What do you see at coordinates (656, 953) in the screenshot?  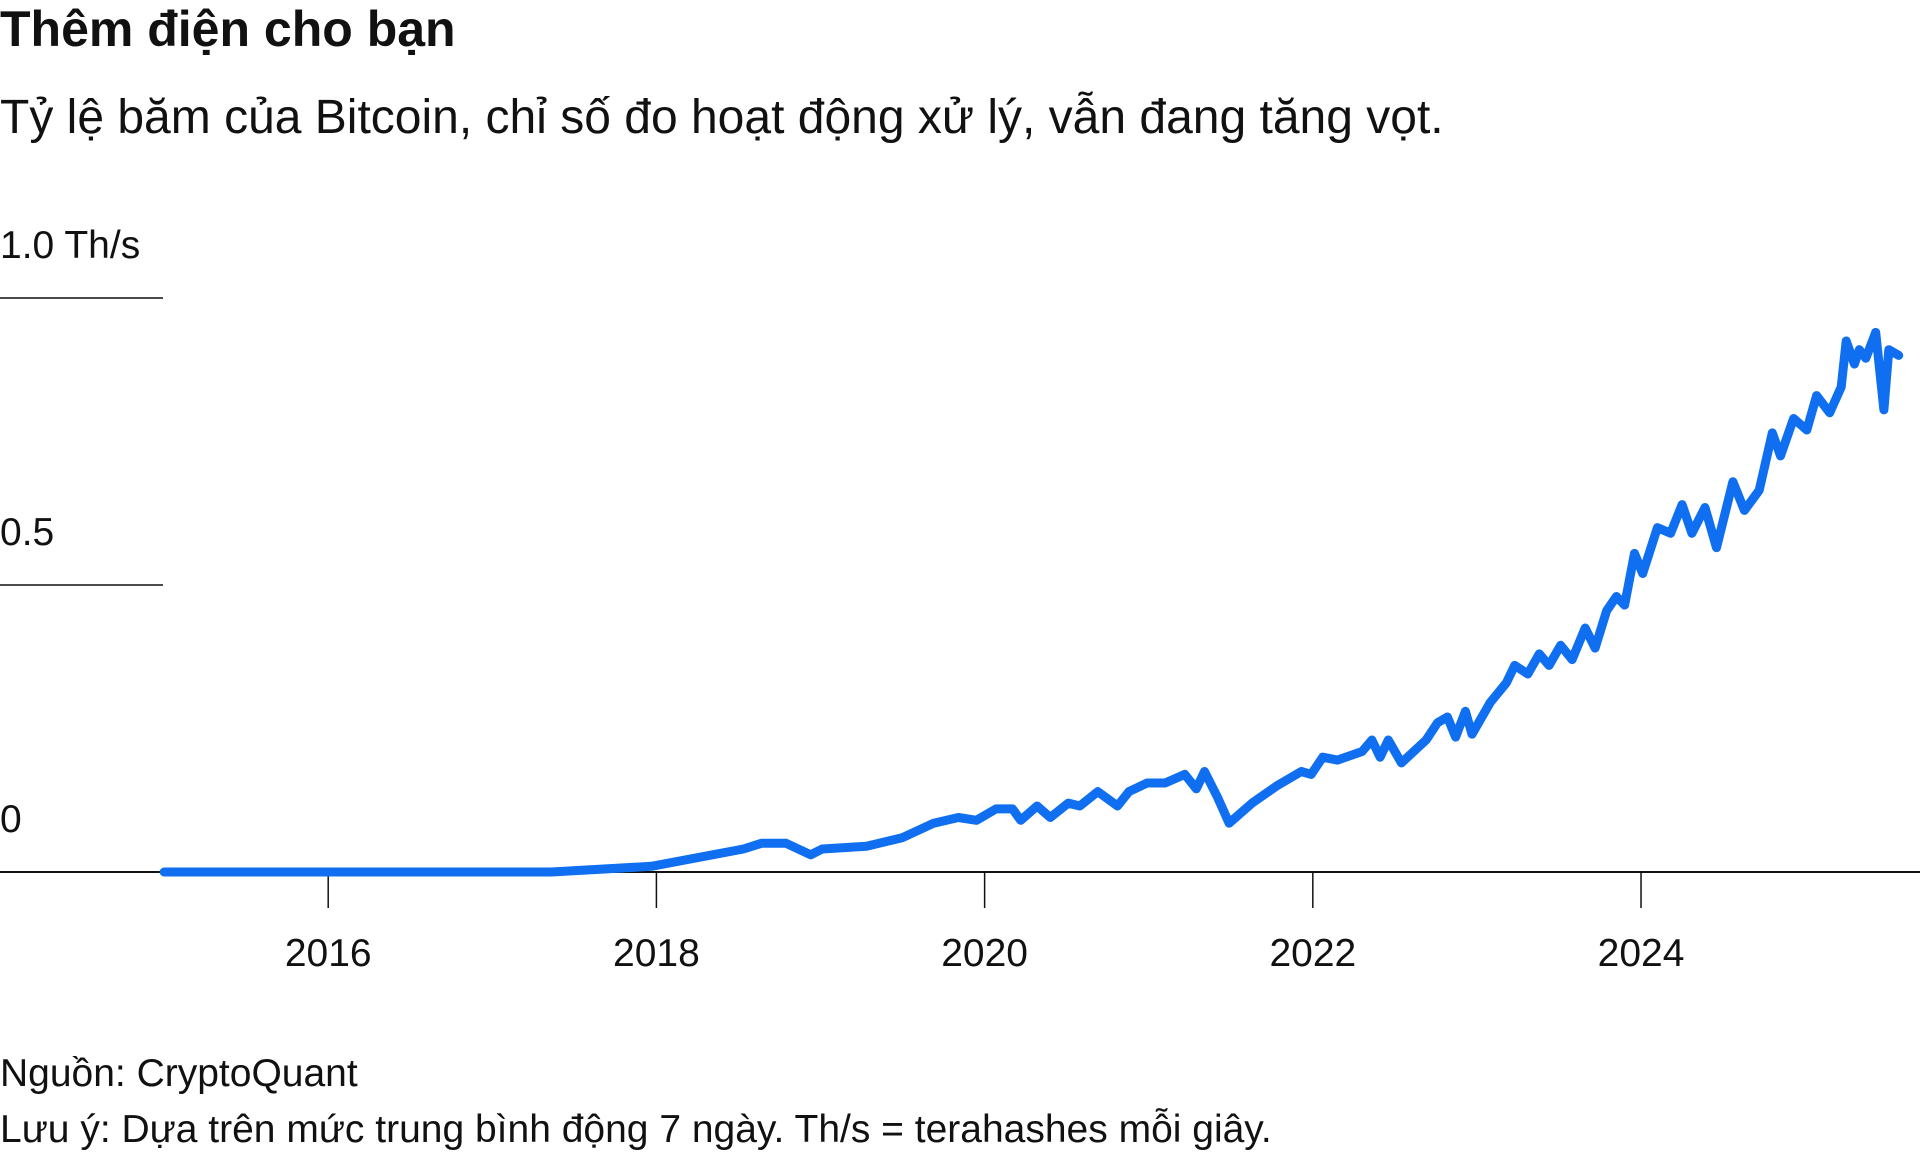 I see `x-tick-label: 2018` at bounding box center [656, 953].